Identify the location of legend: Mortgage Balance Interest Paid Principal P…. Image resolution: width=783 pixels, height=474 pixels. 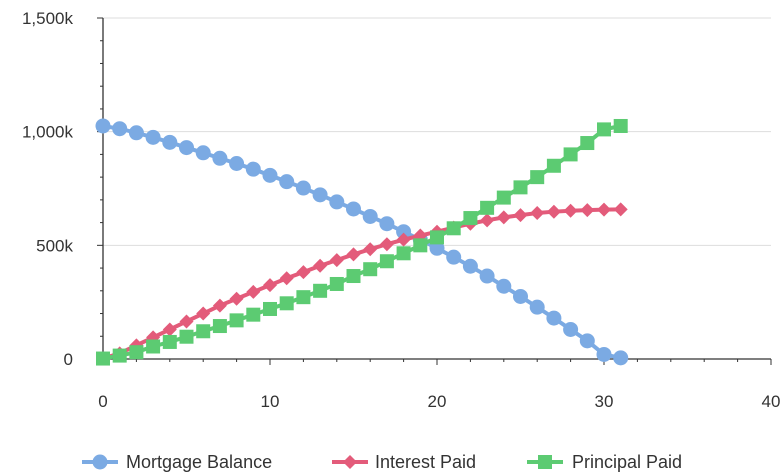
(382, 462).